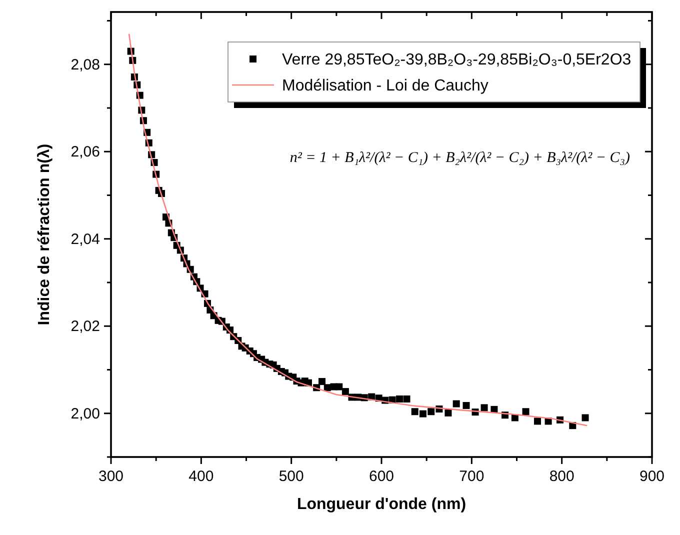 The image size is (680, 535). I want to click on x-tick-label: 500, so click(291, 476).